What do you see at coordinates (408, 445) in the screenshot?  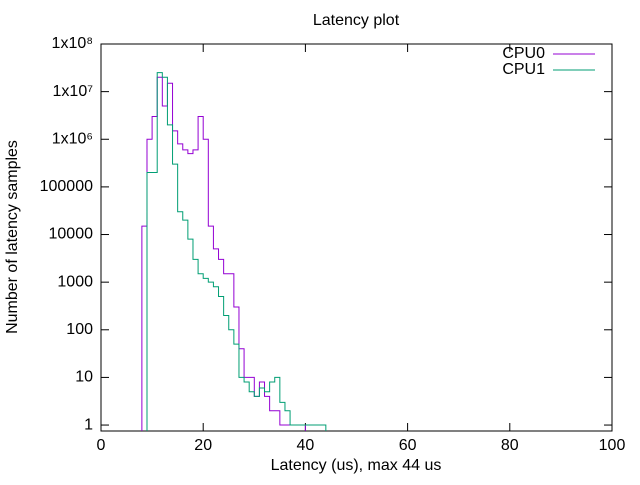 I see `x-tick-label: 60` at bounding box center [408, 445].